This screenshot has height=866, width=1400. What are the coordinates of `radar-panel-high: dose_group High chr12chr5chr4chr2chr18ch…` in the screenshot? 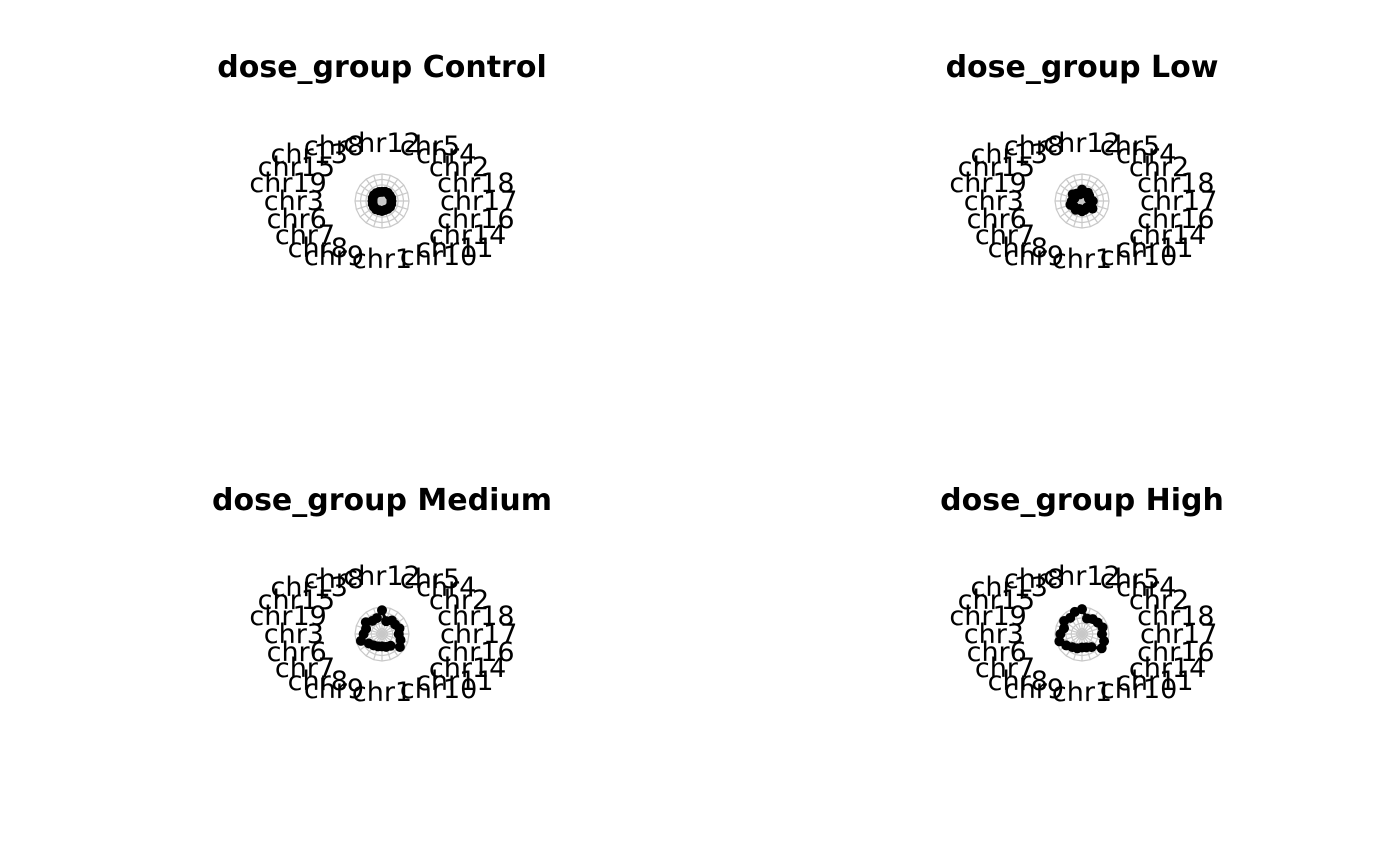 It's located at (1082, 595).